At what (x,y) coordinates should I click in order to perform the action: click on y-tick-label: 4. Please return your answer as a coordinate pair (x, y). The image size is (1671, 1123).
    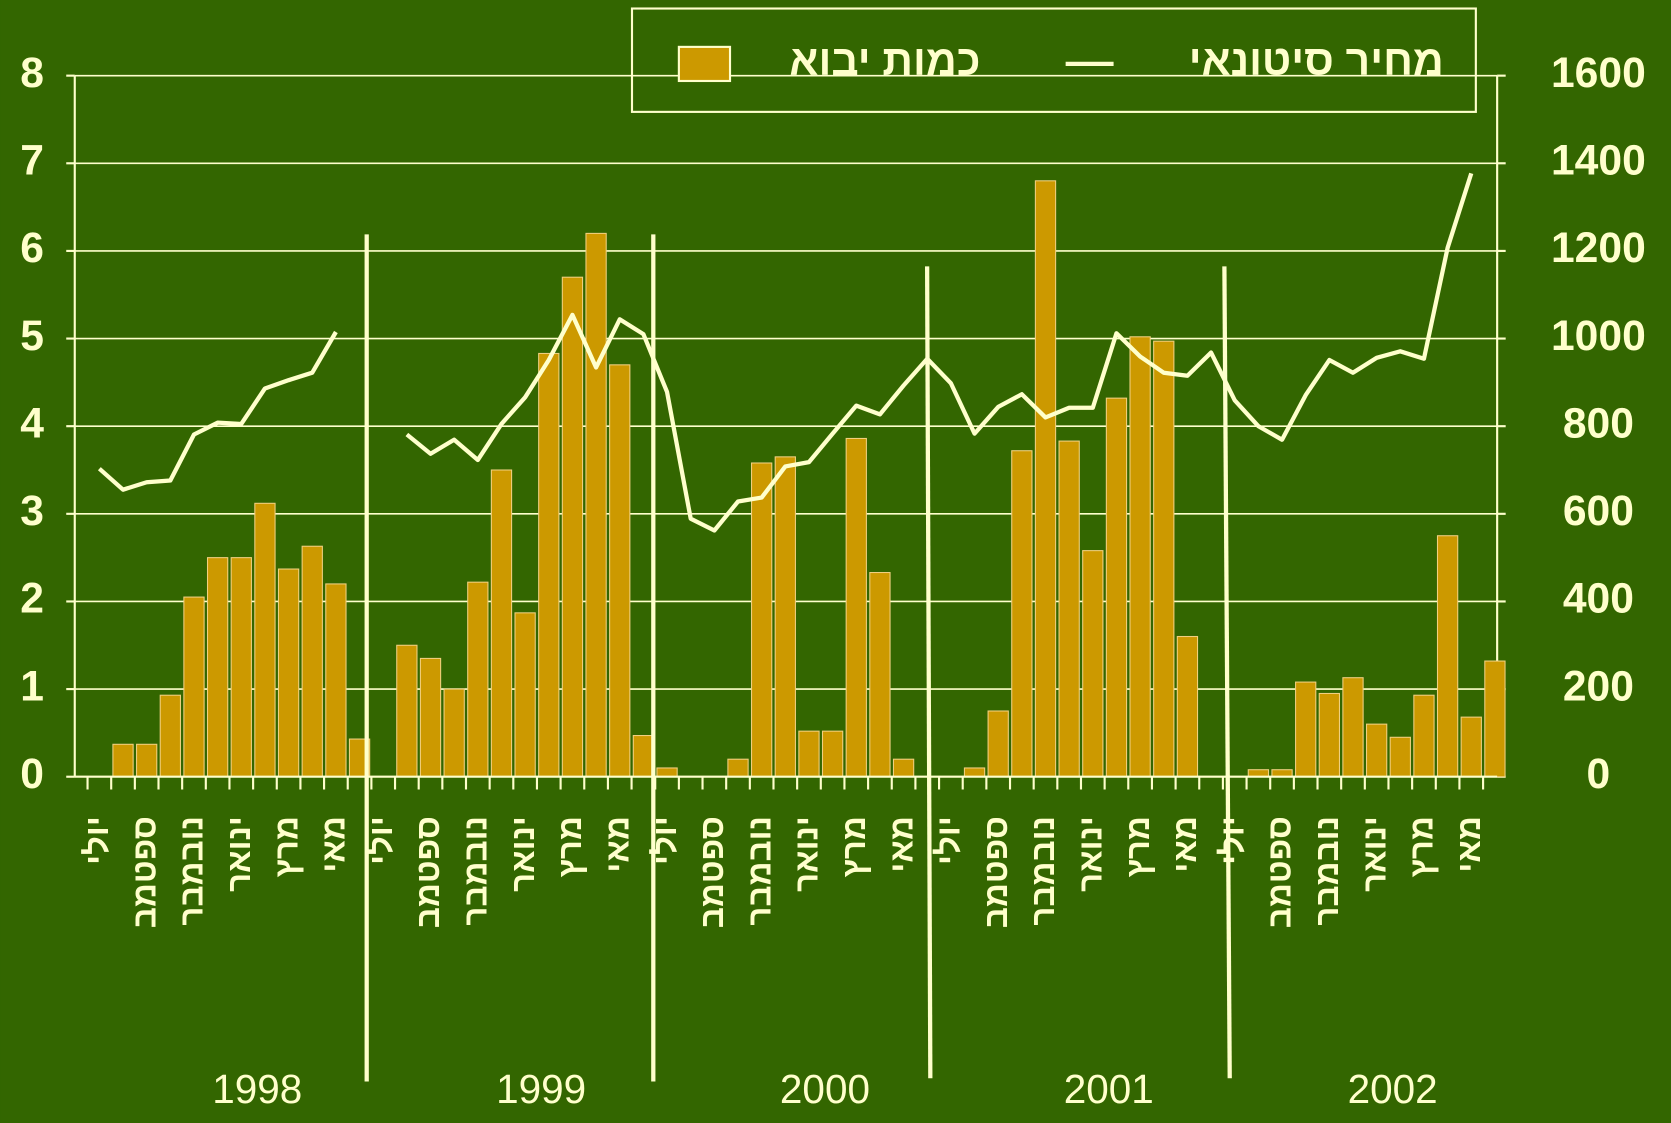
    Looking at the image, I should click on (32, 423).